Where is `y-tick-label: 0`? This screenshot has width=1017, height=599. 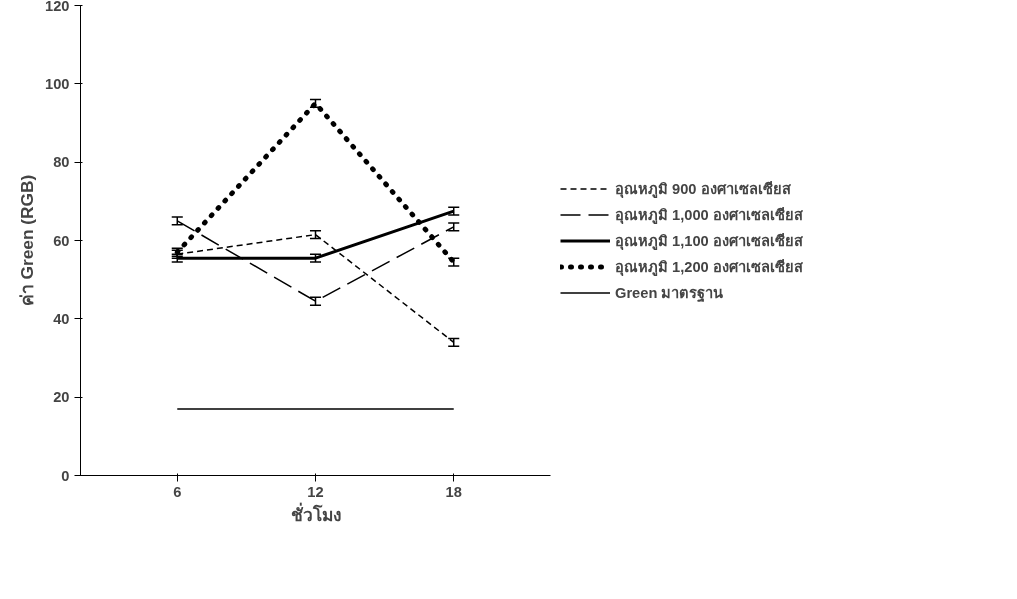 y-tick-label: 0 is located at coordinates (65, 475).